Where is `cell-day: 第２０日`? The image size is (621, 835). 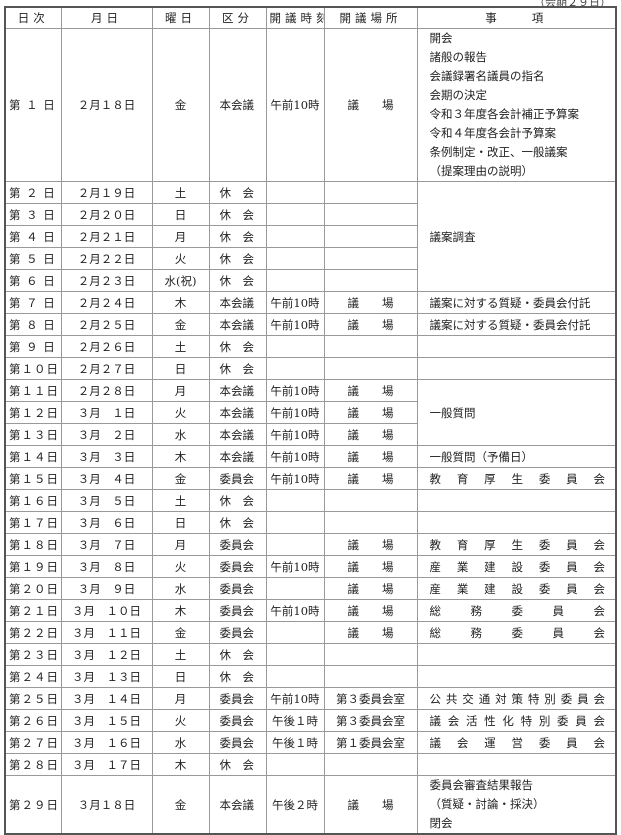
cell-day: 第２０日 is located at coordinates (33, 588).